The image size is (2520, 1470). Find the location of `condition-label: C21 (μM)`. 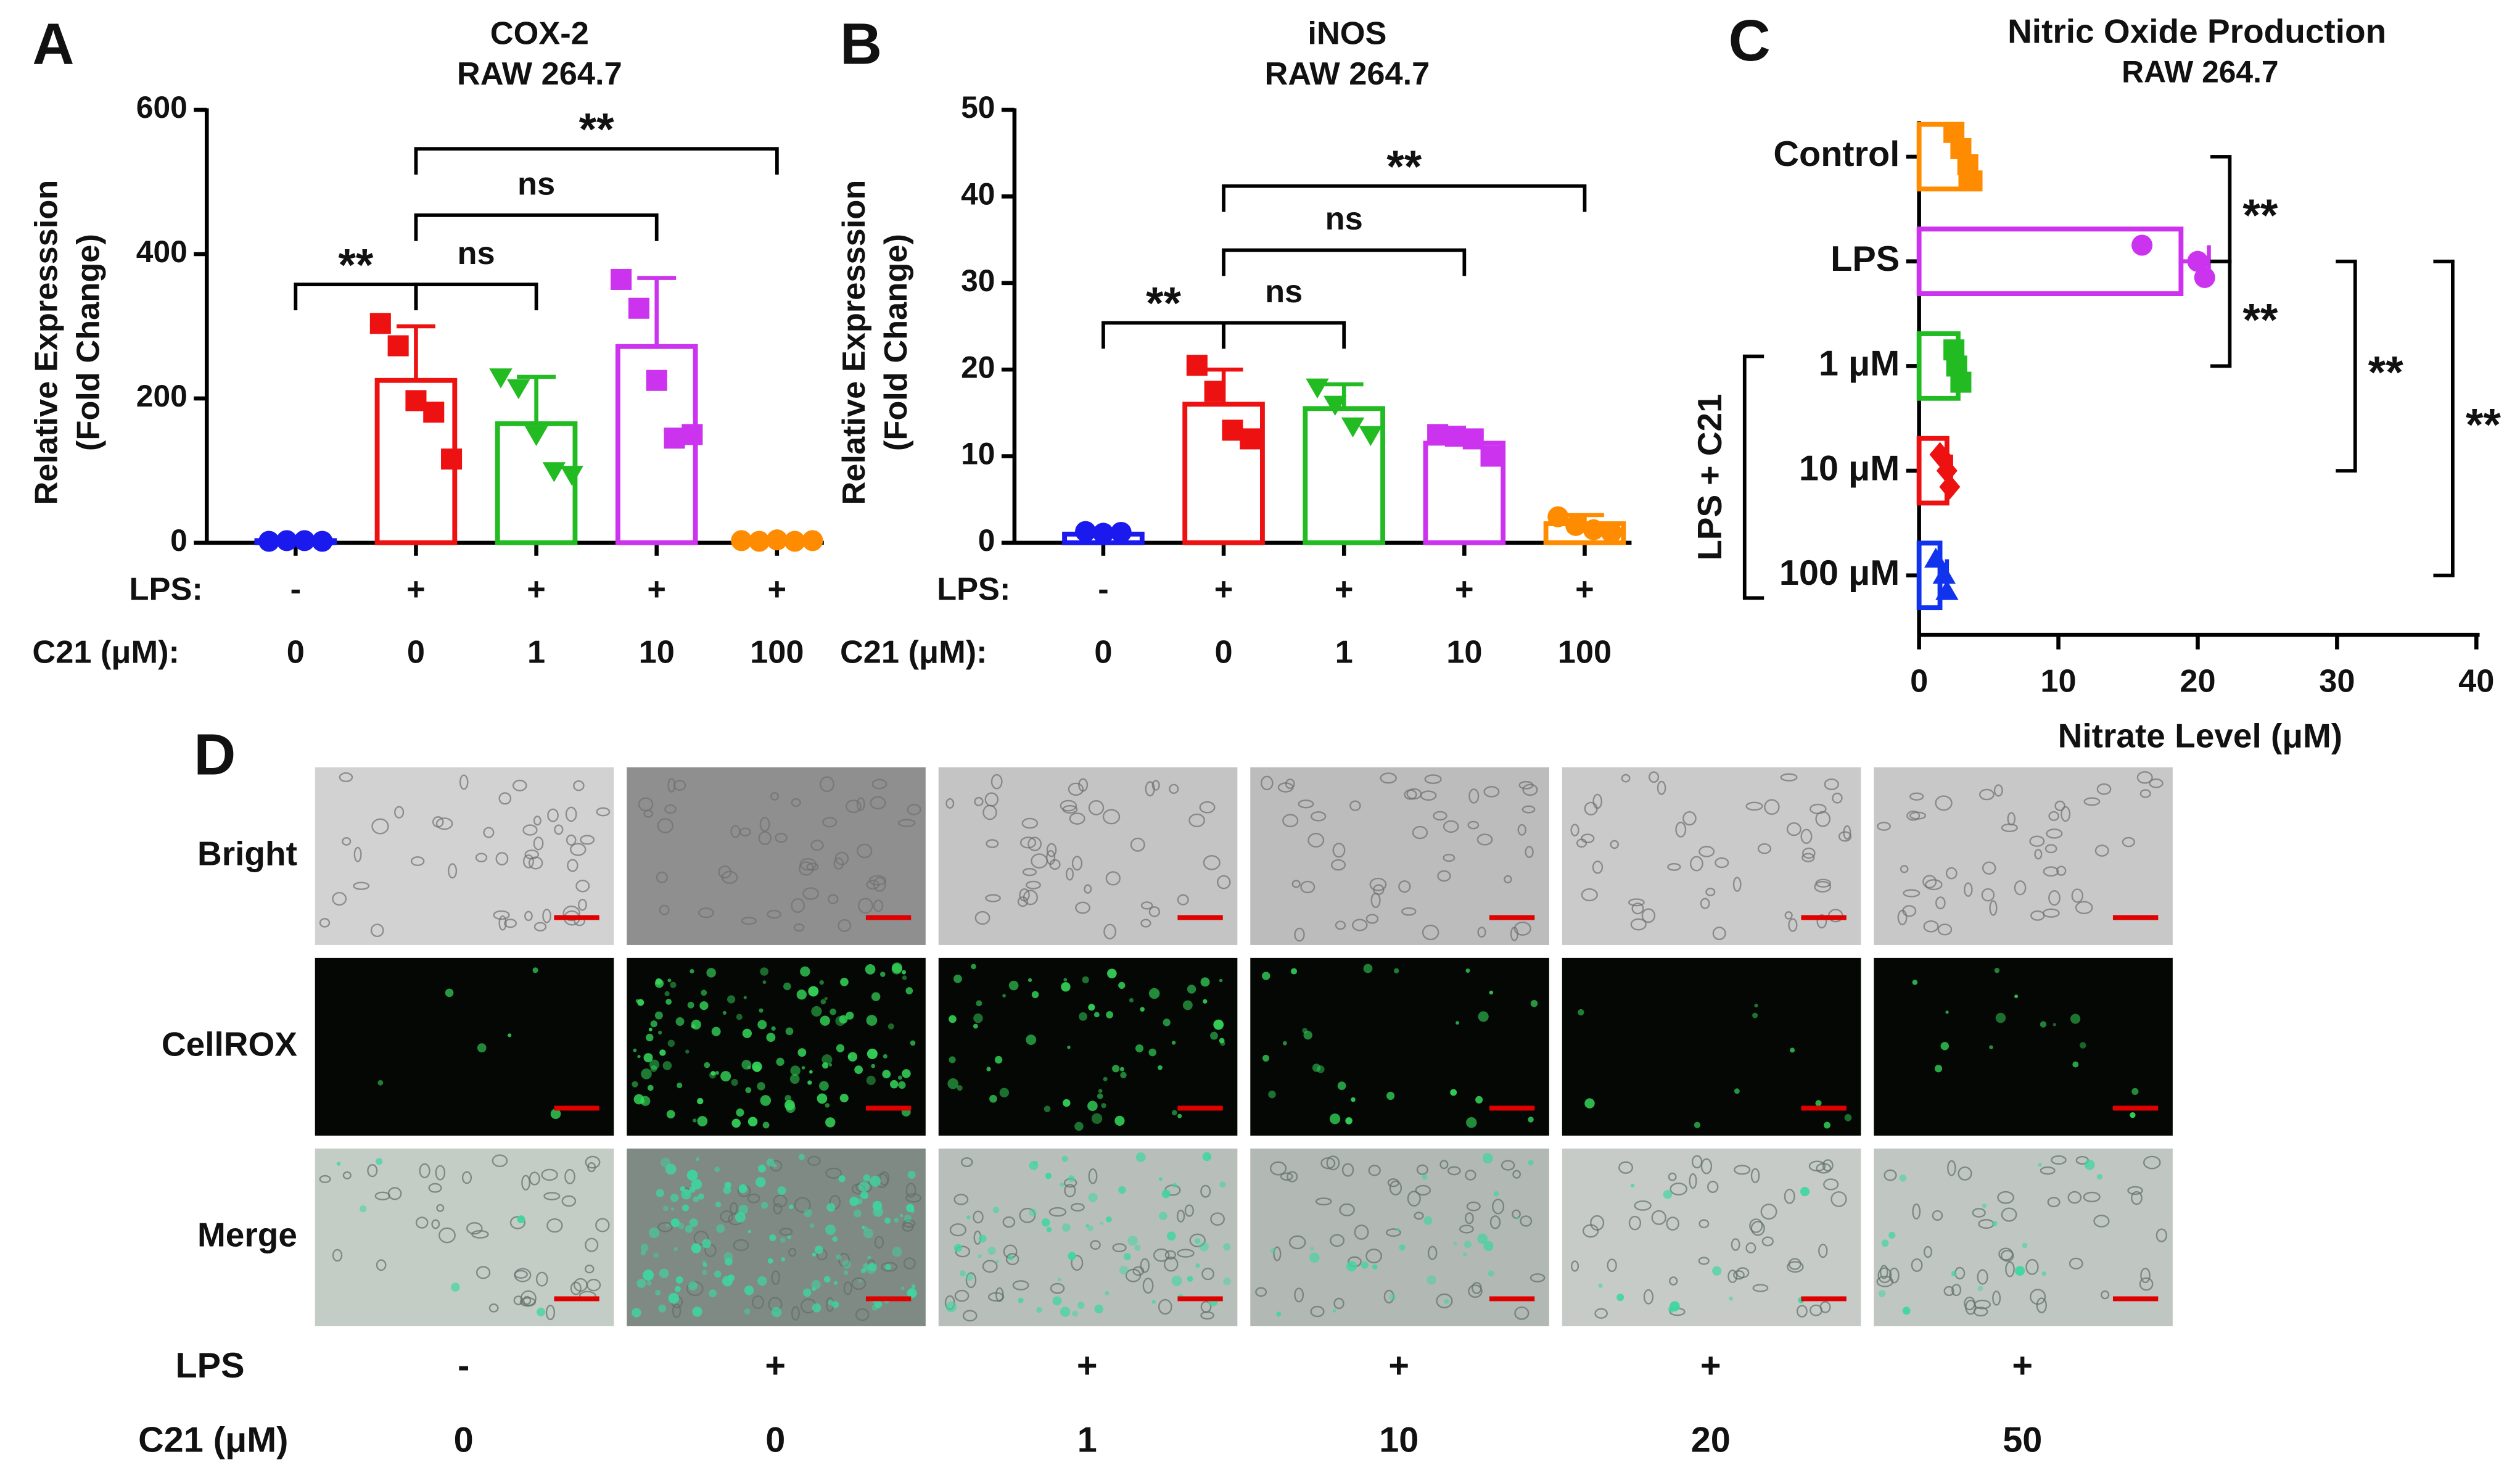

condition-label: C21 (μM) is located at coordinates (213, 1440).